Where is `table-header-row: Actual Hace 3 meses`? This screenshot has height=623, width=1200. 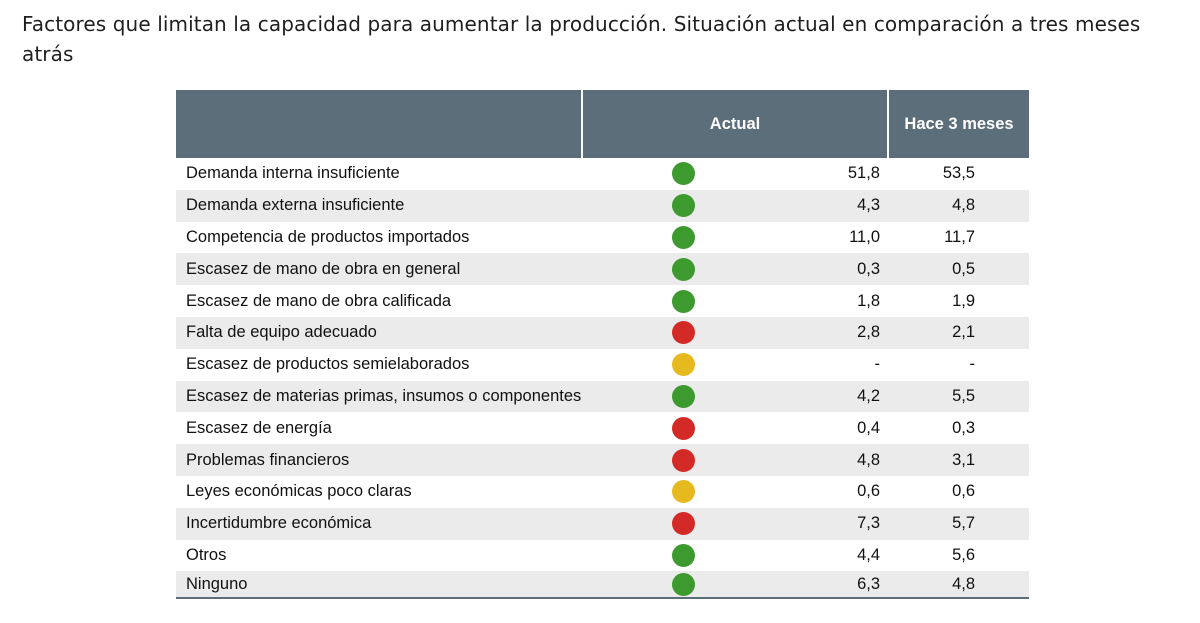
table-header-row: Actual Hace 3 meses is located at coordinates (602, 124).